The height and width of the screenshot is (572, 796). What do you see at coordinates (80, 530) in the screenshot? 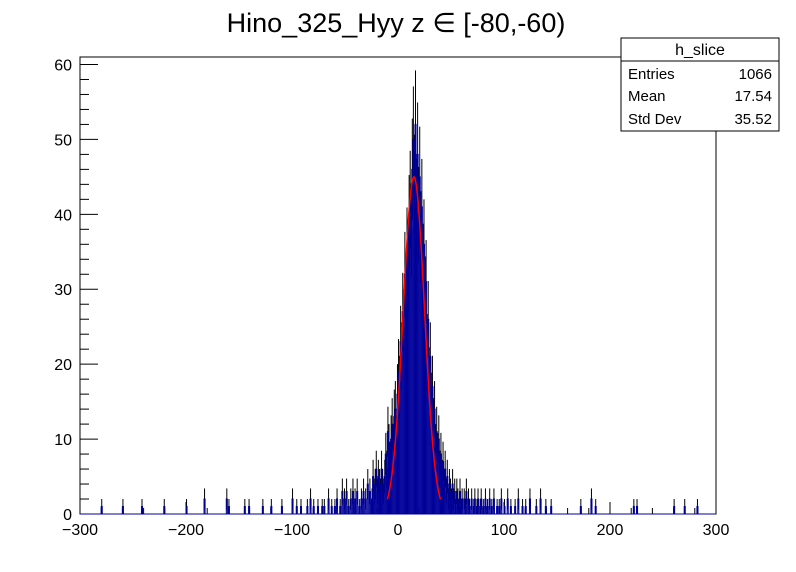
I see `x-tick-label: −300` at bounding box center [80, 530].